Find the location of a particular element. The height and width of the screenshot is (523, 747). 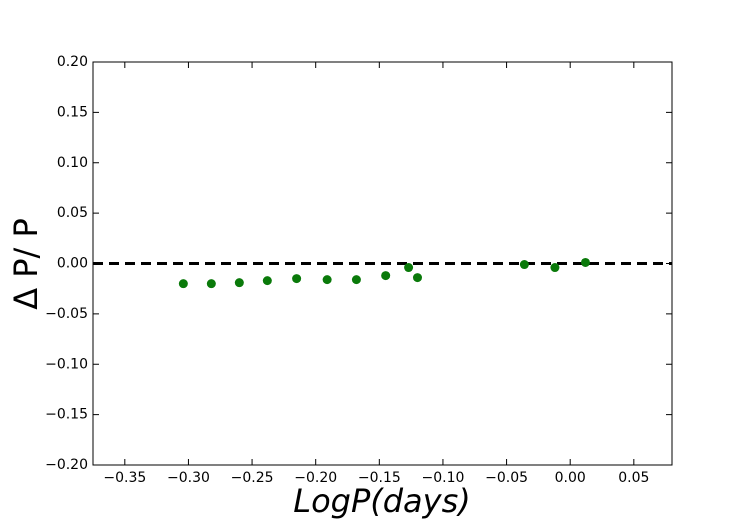

x-tick-label: 0.05 is located at coordinates (633, 478).